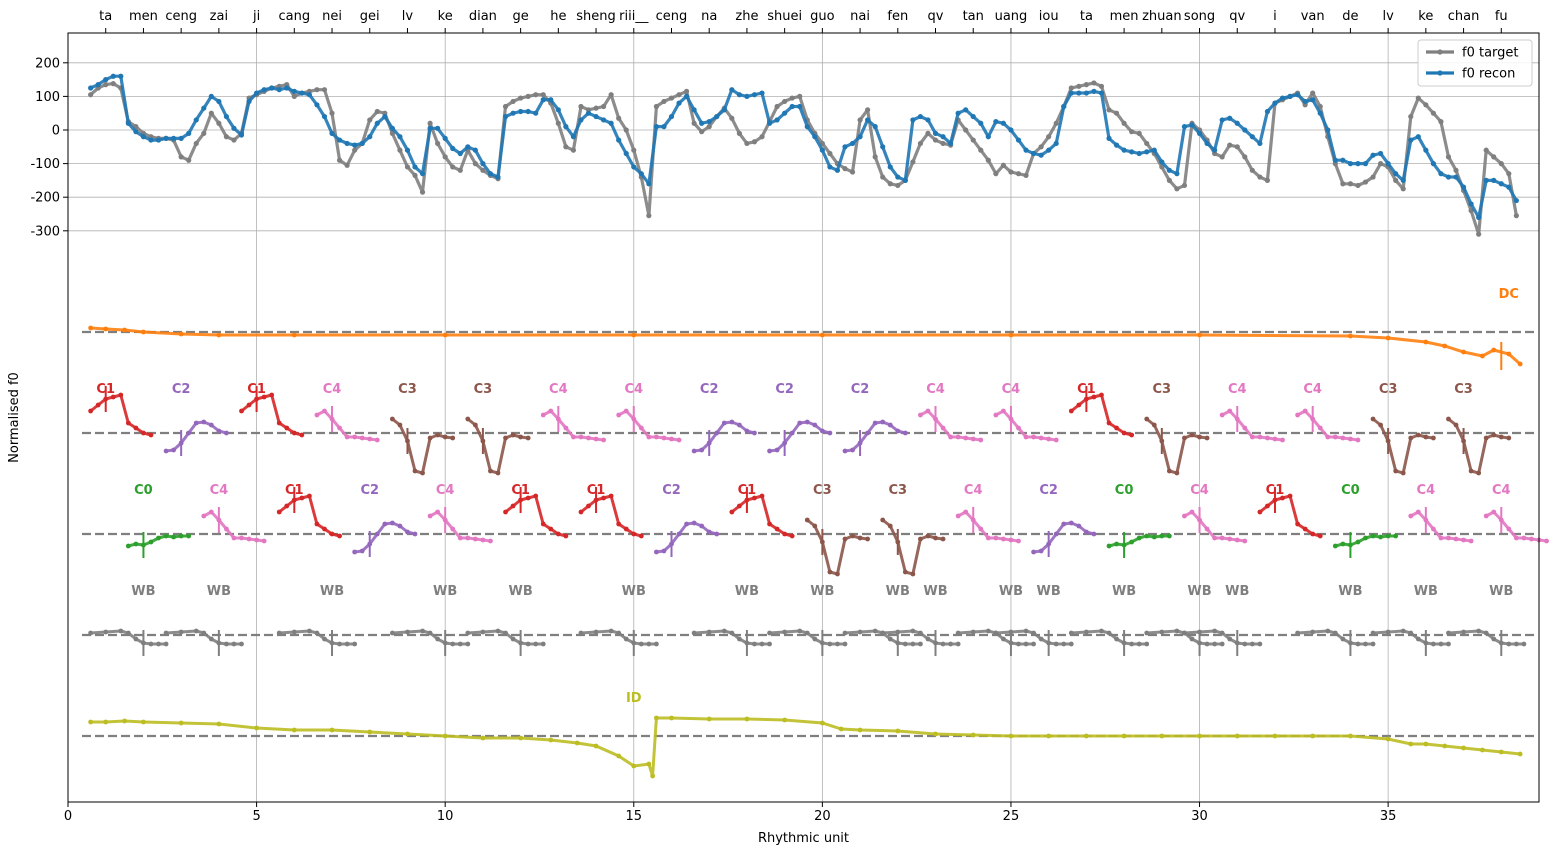 The height and width of the screenshot is (845, 1551). Describe the element at coordinates (219, 591) in the screenshot. I see `wb-row-atom-label: WB` at that location.